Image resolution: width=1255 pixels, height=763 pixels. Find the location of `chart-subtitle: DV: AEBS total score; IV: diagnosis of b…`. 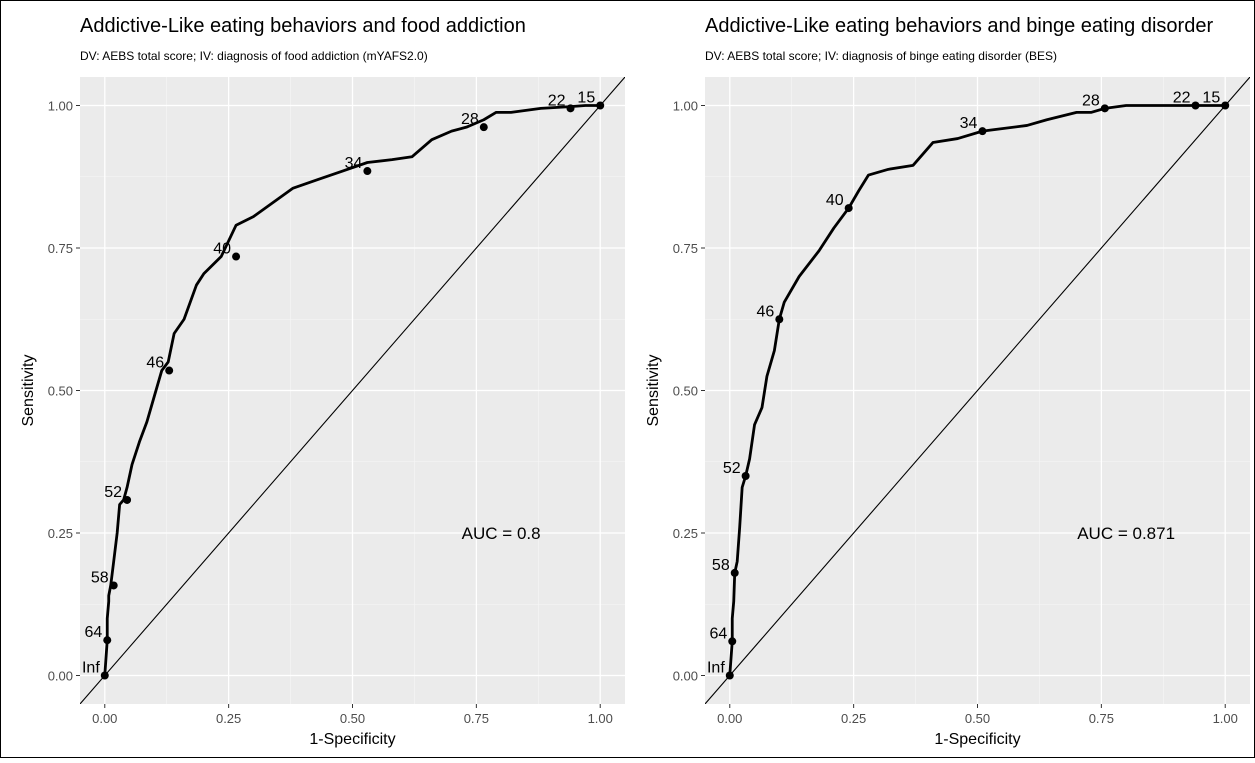

chart-subtitle: DV: AEBS total score; IV: diagnosis of b… is located at coordinates (881, 56).